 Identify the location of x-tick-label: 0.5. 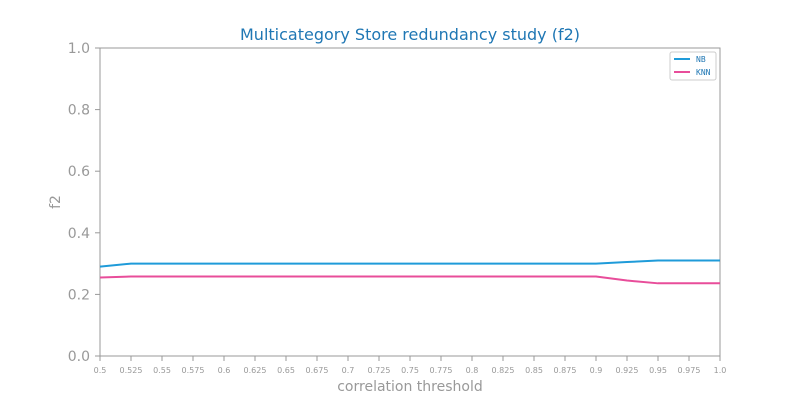
(100, 370).